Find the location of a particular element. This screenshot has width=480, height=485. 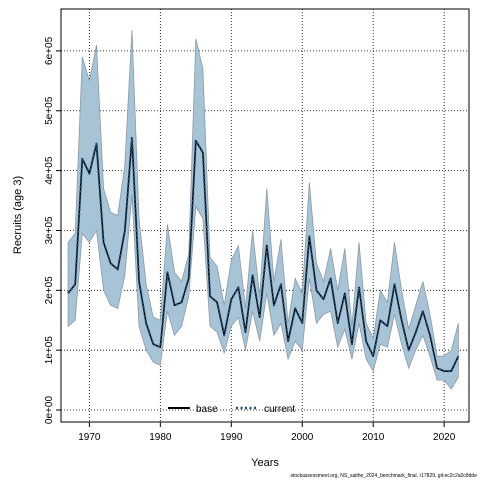

y-tick-label-0: 0e+00 is located at coordinates (49, 410).